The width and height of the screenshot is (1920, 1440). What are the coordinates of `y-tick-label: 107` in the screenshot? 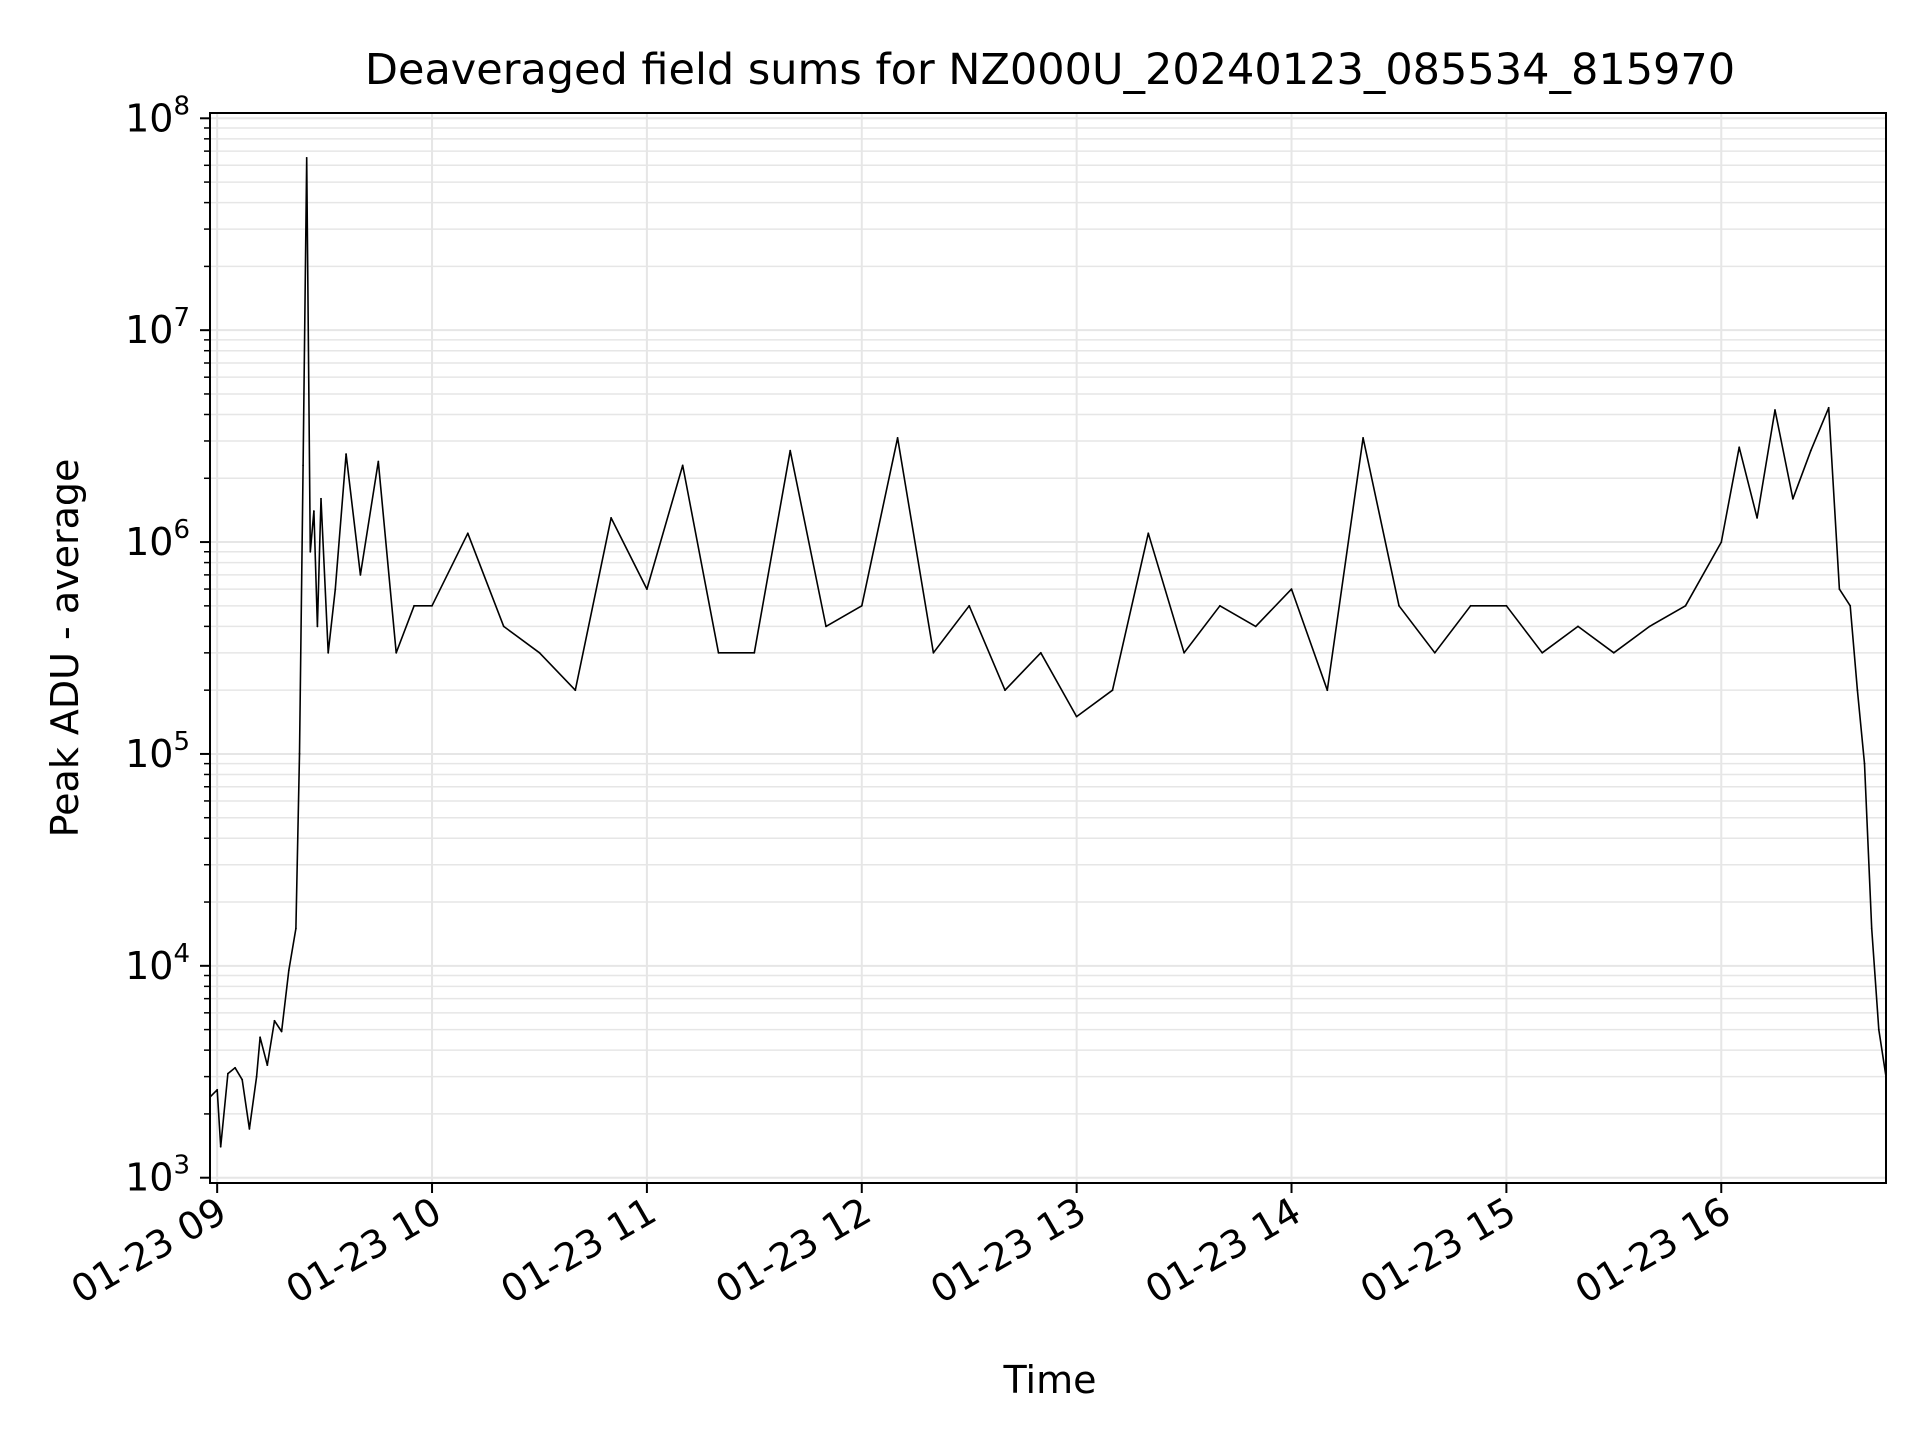 It's located at (157, 327).